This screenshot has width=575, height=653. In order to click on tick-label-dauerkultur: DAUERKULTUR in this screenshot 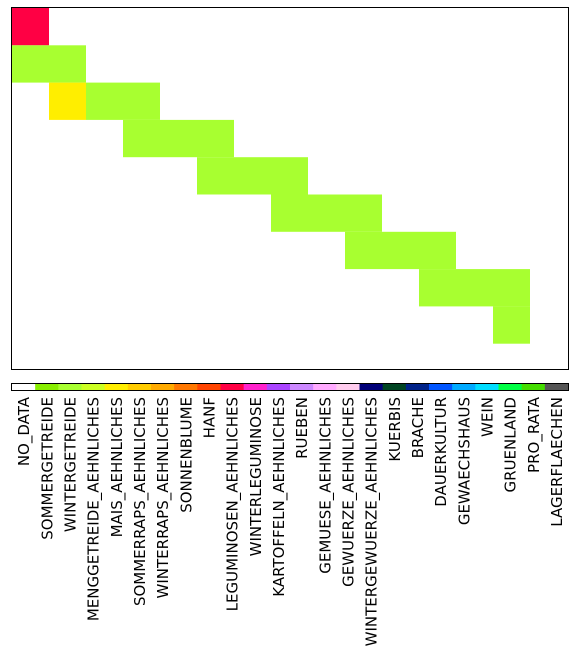, I will do `click(441, 452)`.